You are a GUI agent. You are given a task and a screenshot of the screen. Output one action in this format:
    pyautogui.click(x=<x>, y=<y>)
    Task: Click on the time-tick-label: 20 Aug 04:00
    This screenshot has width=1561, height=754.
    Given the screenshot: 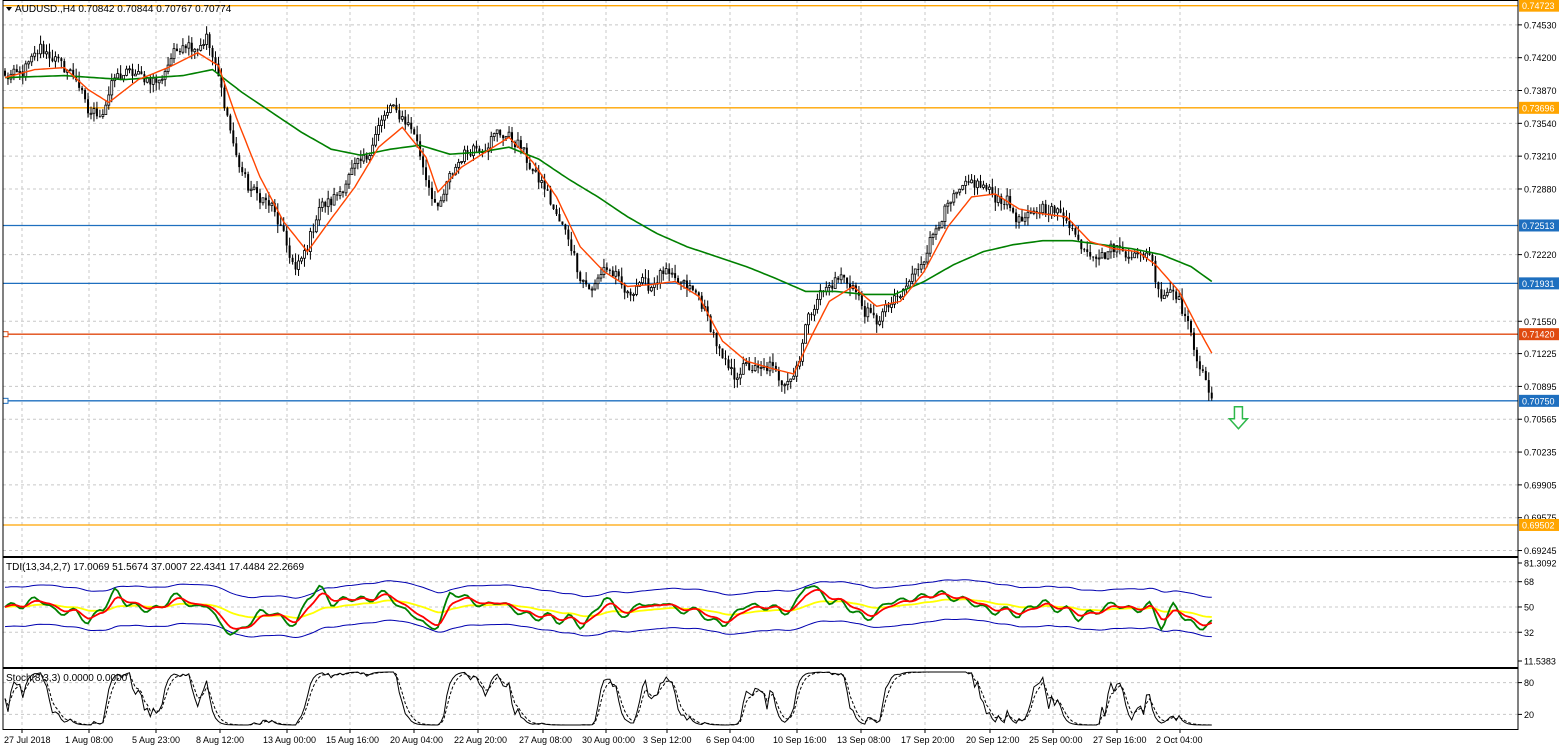 What is the action you would take?
    pyautogui.click(x=416, y=740)
    